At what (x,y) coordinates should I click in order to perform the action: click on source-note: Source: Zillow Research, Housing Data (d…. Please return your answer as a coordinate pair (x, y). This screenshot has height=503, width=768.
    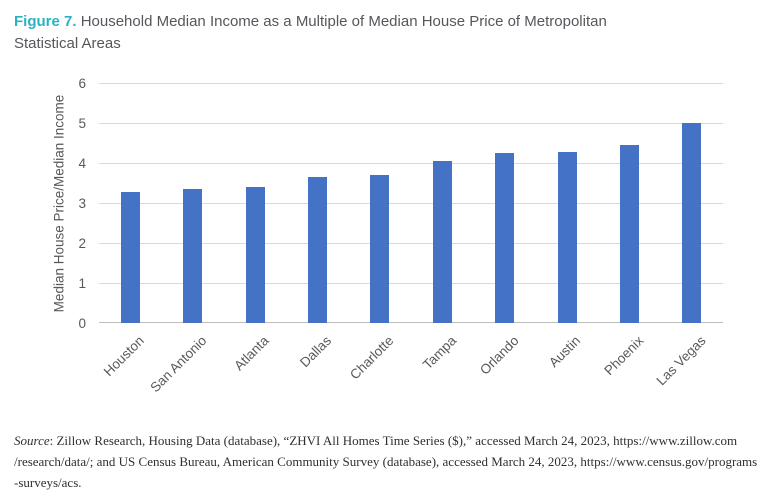
    Looking at the image, I should click on (390, 461).